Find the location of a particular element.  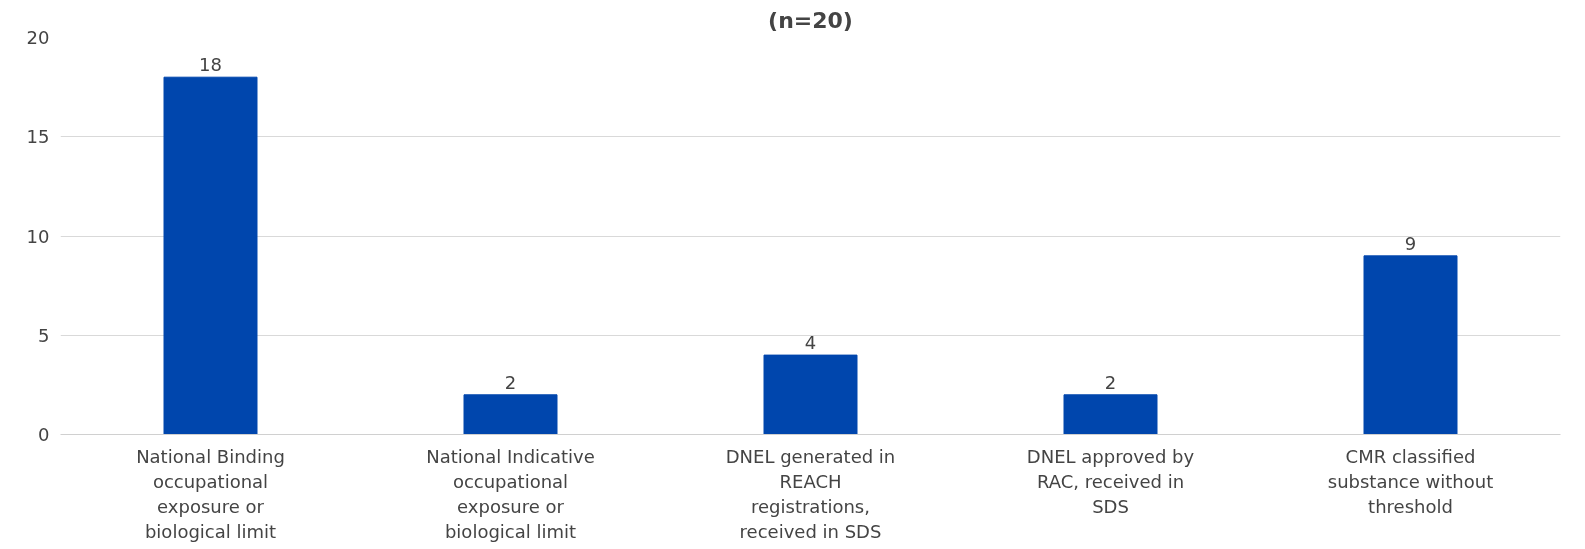

chart-title: (n=20) is located at coordinates (810, 20).